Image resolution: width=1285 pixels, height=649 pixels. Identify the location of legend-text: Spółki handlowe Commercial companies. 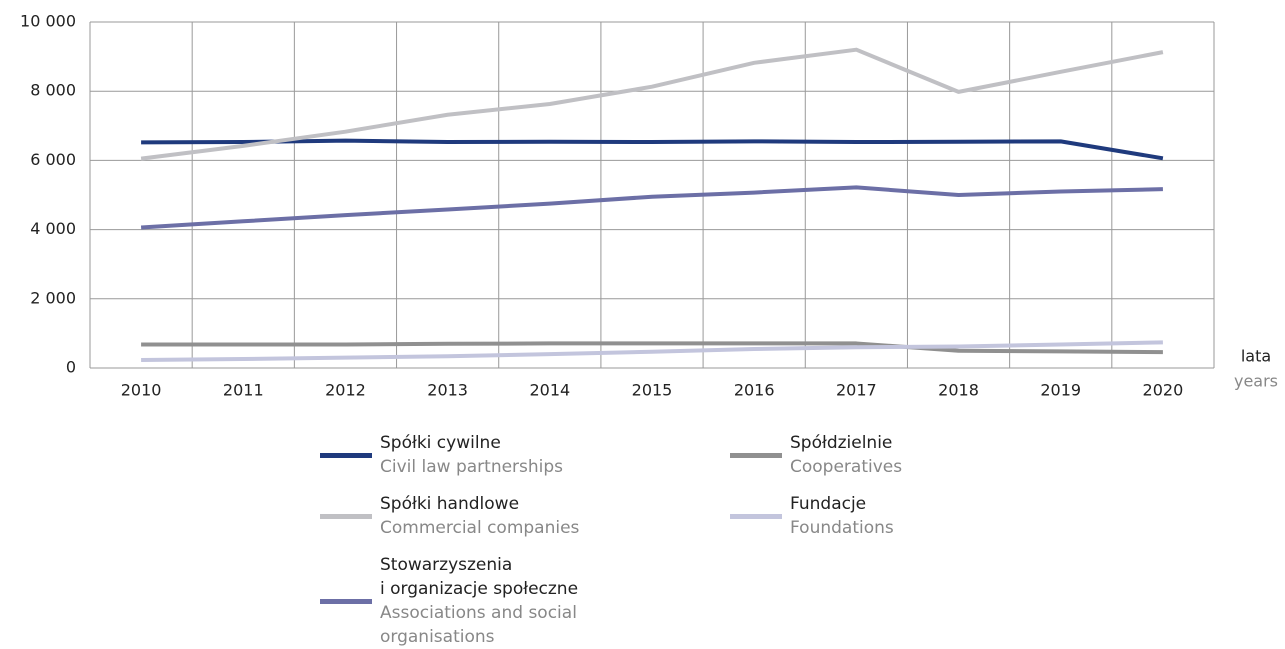
(479, 516).